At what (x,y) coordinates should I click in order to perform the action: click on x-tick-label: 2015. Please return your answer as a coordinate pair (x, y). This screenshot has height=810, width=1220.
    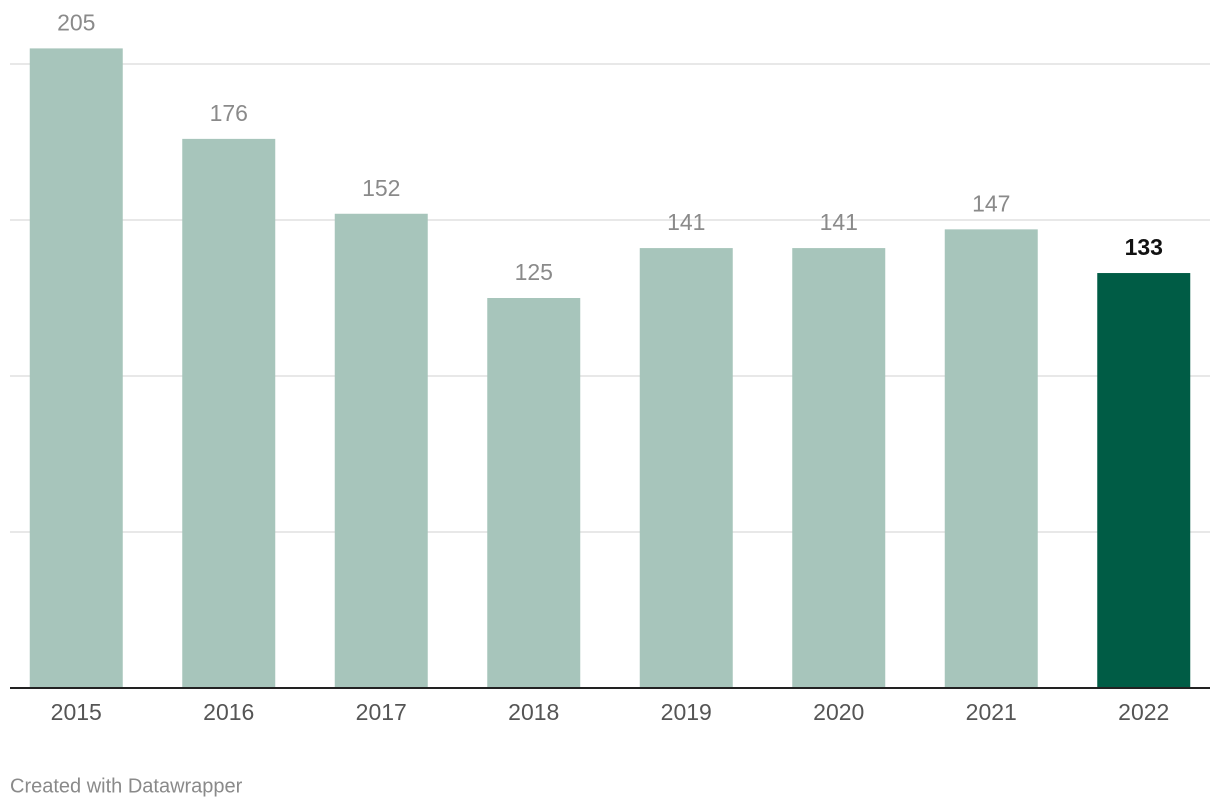
    Looking at the image, I should click on (76, 712).